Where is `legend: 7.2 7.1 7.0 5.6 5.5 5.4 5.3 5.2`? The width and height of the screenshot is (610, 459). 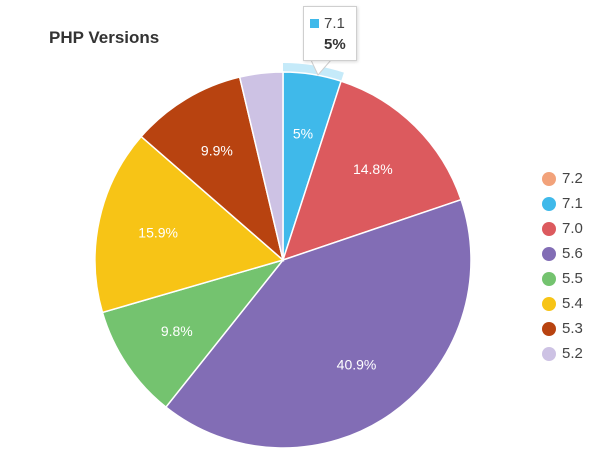
legend: 7.2 7.1 7.0 5.6 5.5 5.4 5.3 5.2 is located at coordinates (562, 266).